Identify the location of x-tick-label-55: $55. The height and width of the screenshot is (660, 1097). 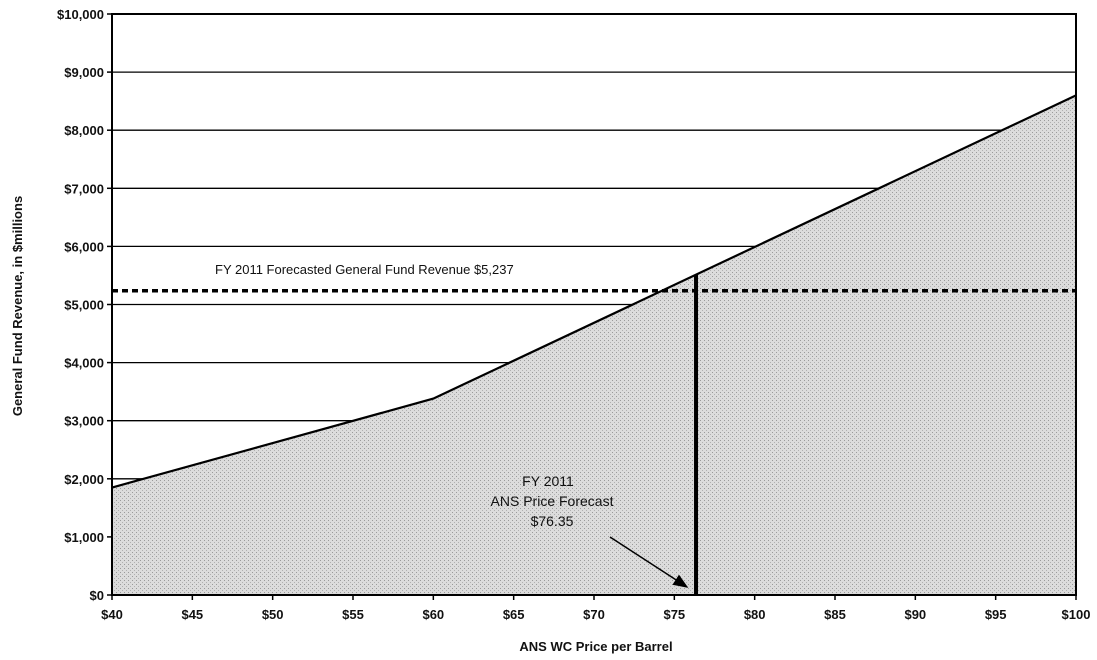
(353, 614).